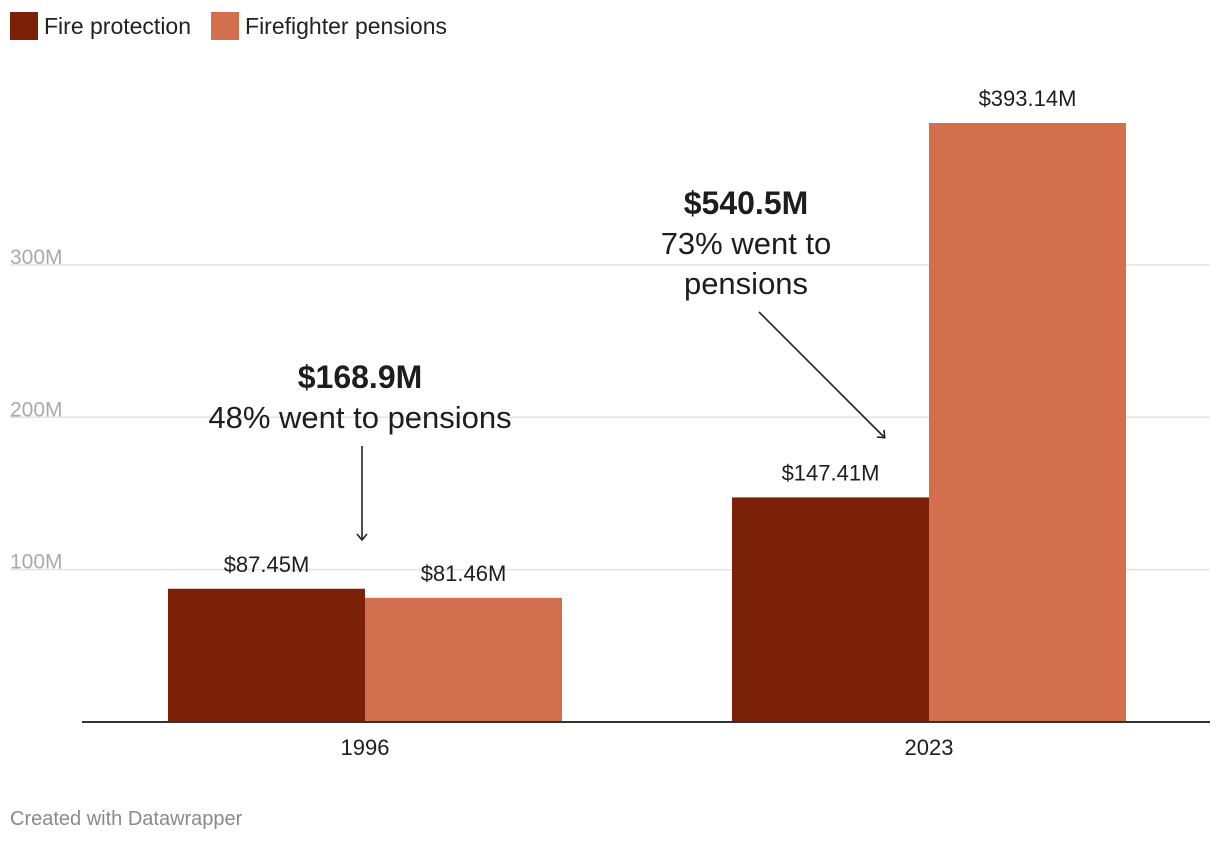 This screenshot has height=844, width=1220. I want to click on legend-item-firefighter-pensions: Firefighter pensions, so click(329, 26).